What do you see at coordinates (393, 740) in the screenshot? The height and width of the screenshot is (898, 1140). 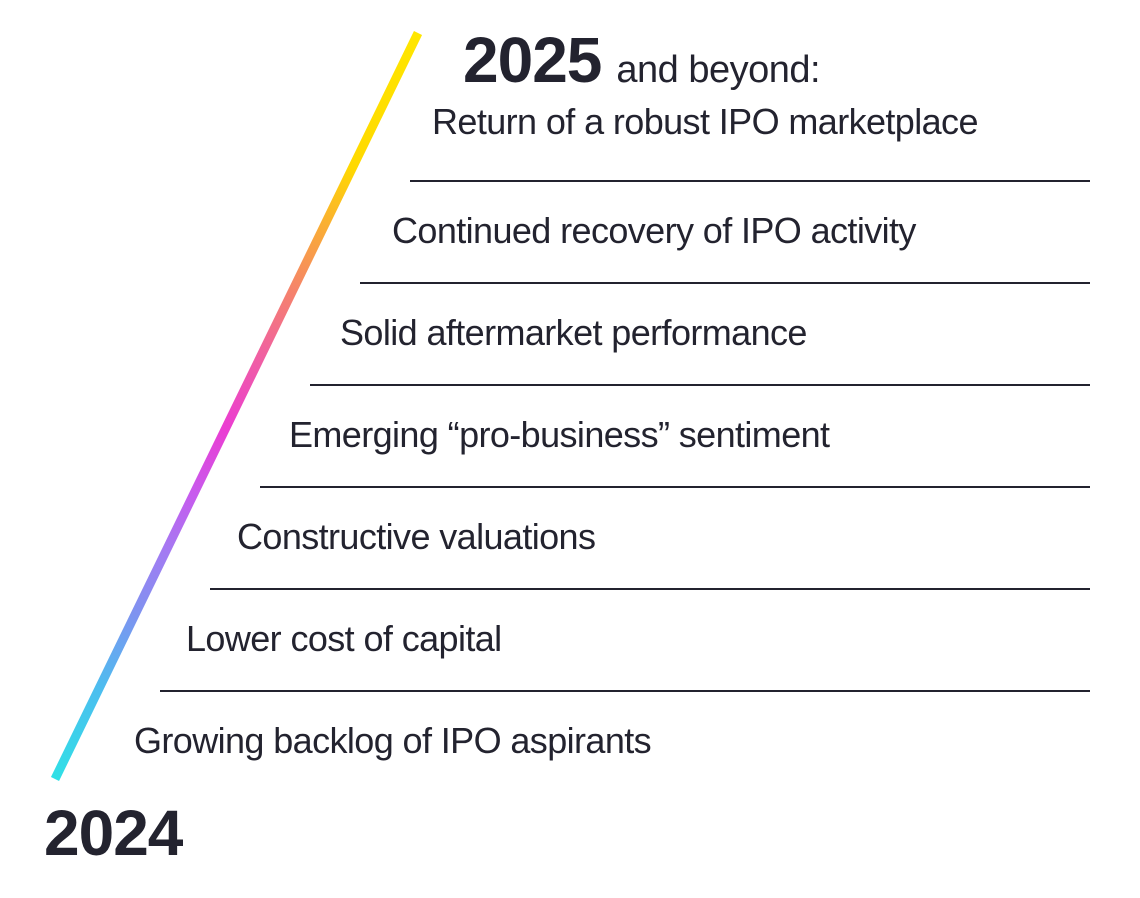 I see `step-label: Growing backlog of IPO aspirants` at bounding box center [393, 740].